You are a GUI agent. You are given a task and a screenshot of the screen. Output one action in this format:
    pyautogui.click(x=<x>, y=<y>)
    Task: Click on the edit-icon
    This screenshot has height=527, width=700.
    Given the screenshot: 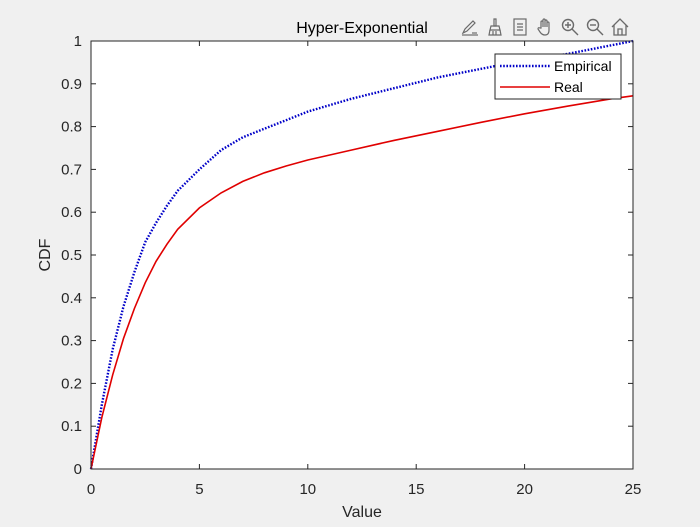 What is the action you would take?
    pyautogui.click(x=469, y=28)
    